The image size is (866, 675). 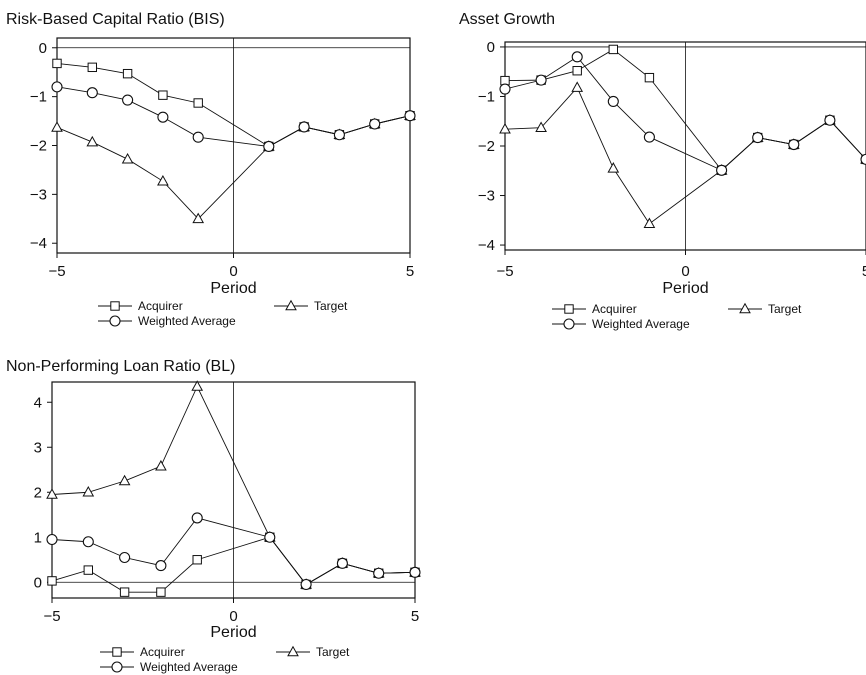 I want to click on x-tick-label: −5, so click(x=504, y=271).